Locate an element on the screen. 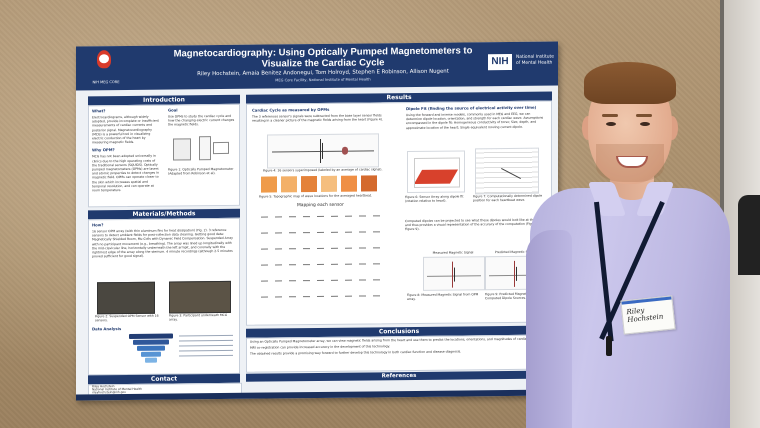 The height and width of the screenshot is (428, 760). eyebrow-left is located at coordinates (610, 115).